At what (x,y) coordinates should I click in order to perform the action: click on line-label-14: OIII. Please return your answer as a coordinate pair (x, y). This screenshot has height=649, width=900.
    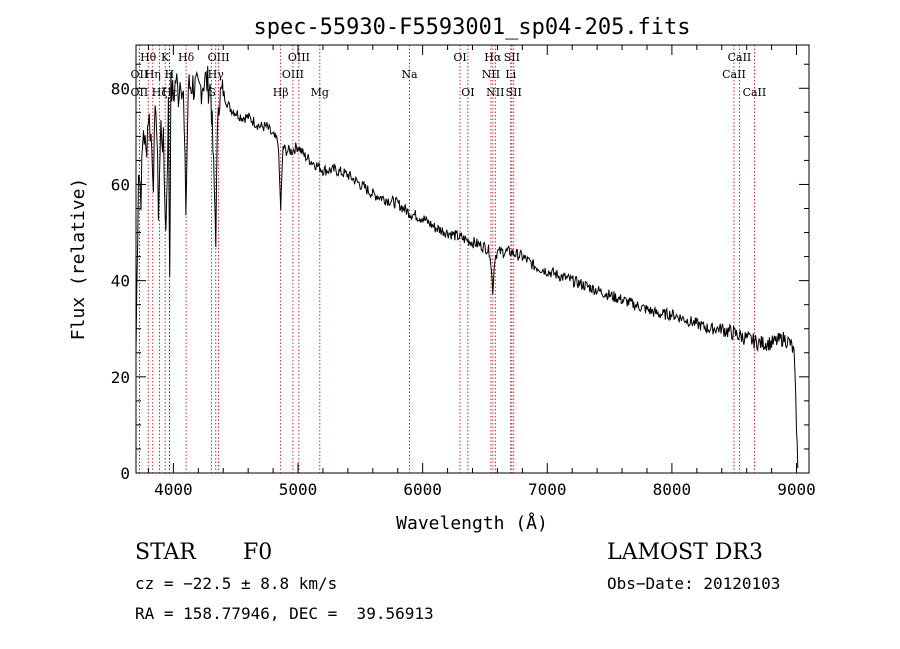
    Looking at the image, I should click on (299, 57).